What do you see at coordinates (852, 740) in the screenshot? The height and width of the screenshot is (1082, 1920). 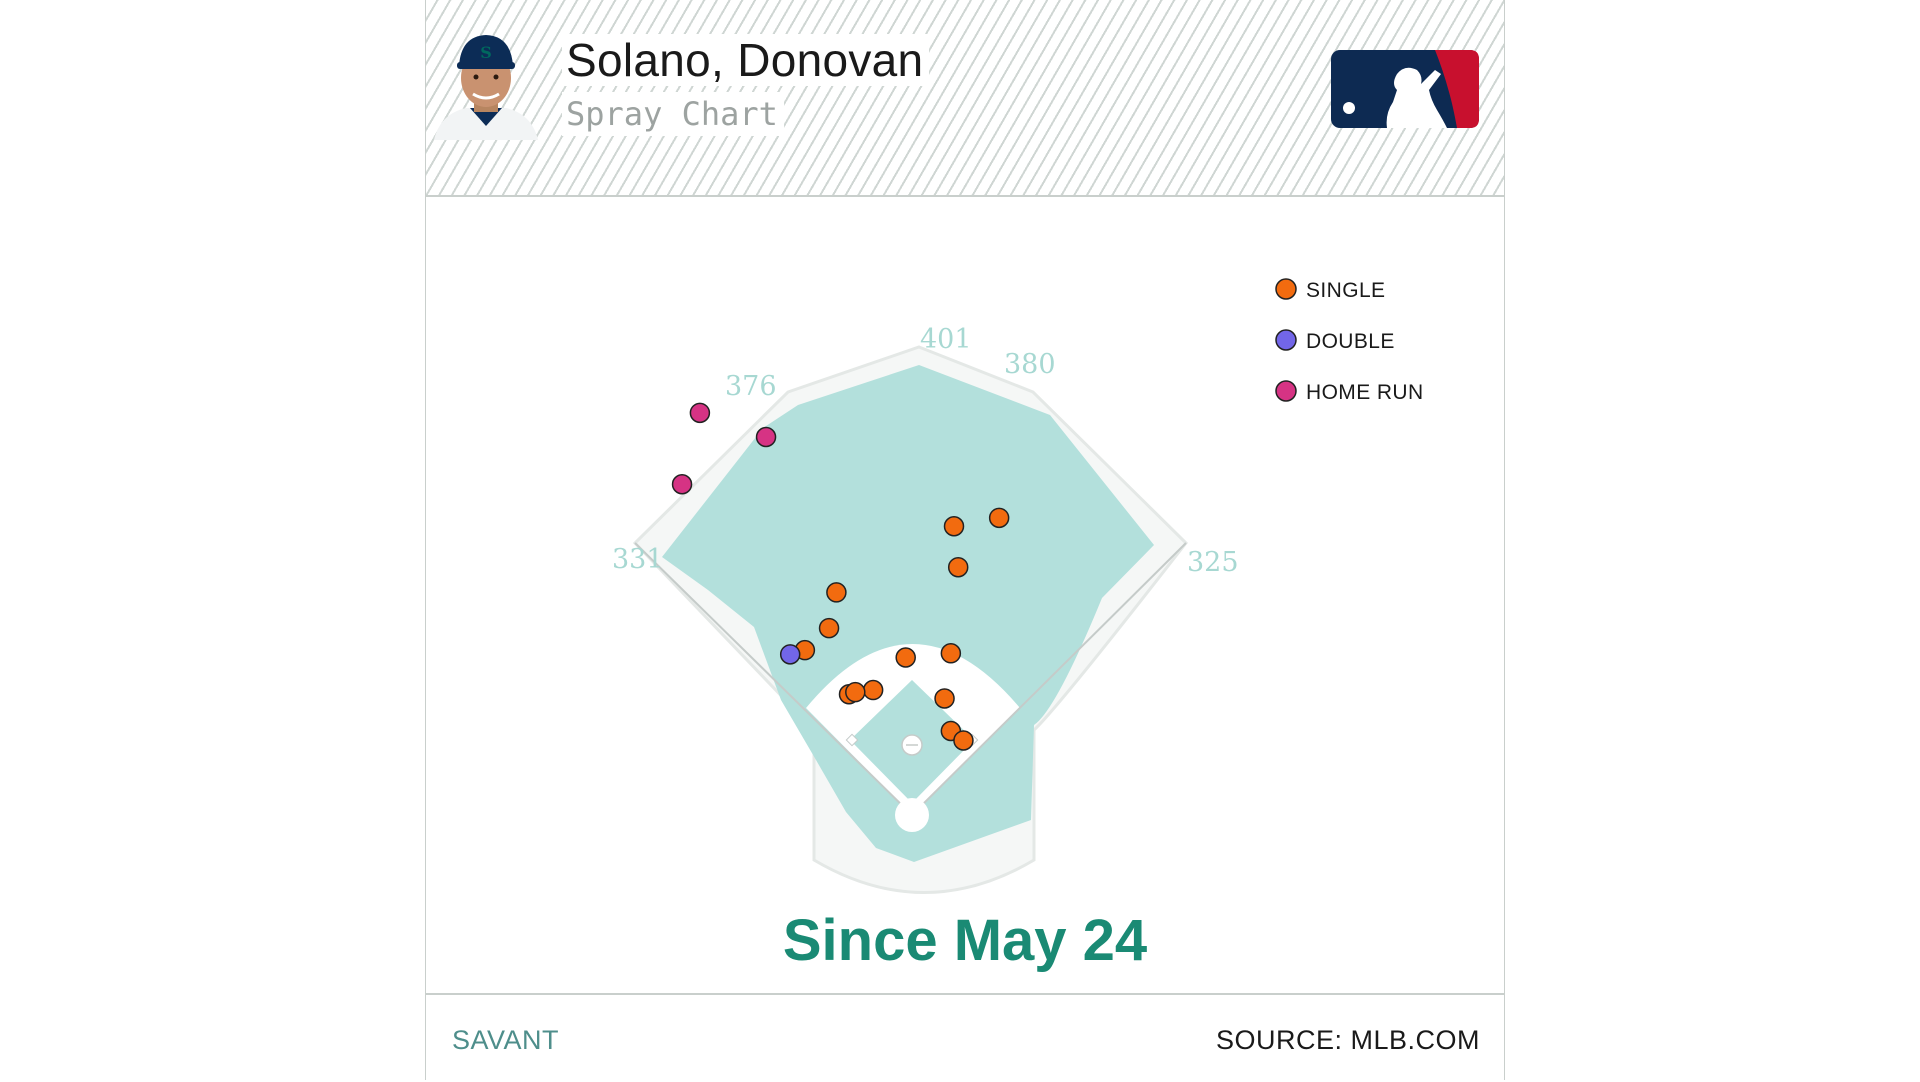 I see `third-base` at bounding box center [852, 740].